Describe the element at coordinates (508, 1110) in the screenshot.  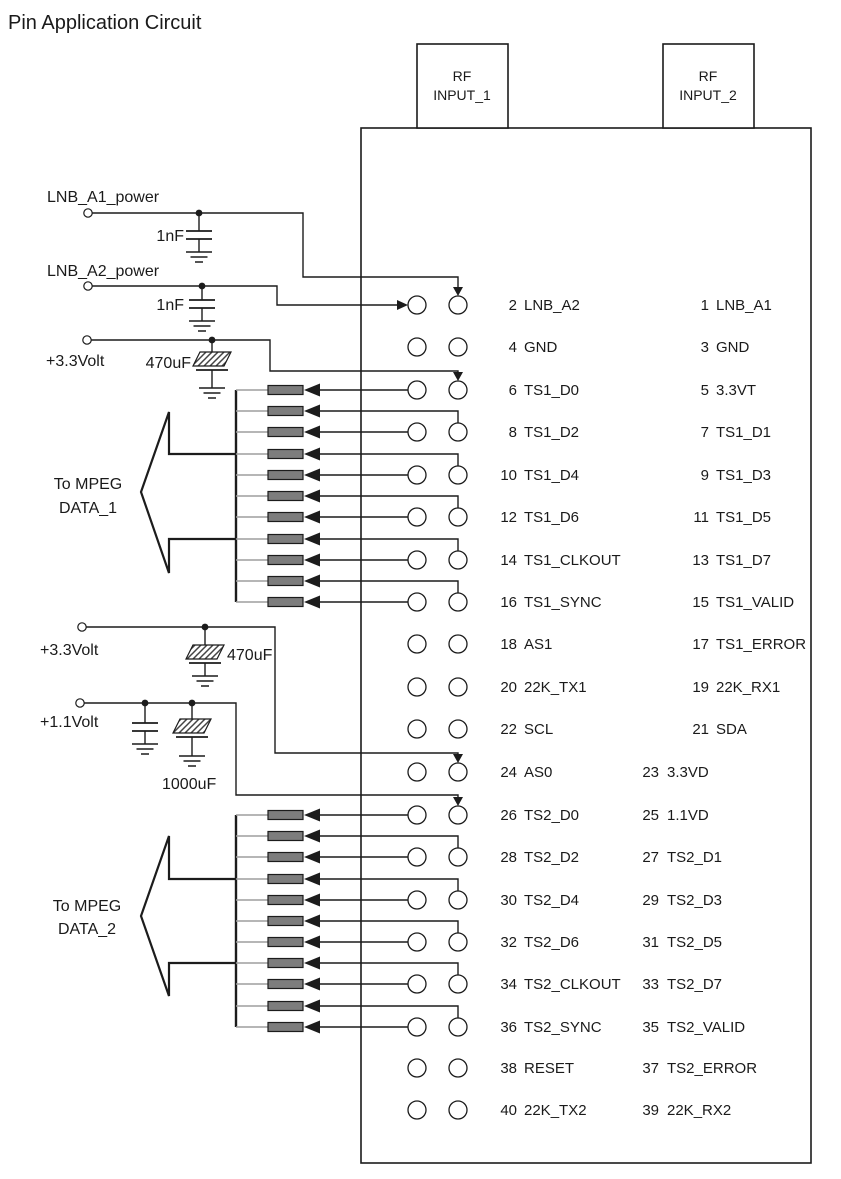
I see `pin-number-even: 40` at that location.